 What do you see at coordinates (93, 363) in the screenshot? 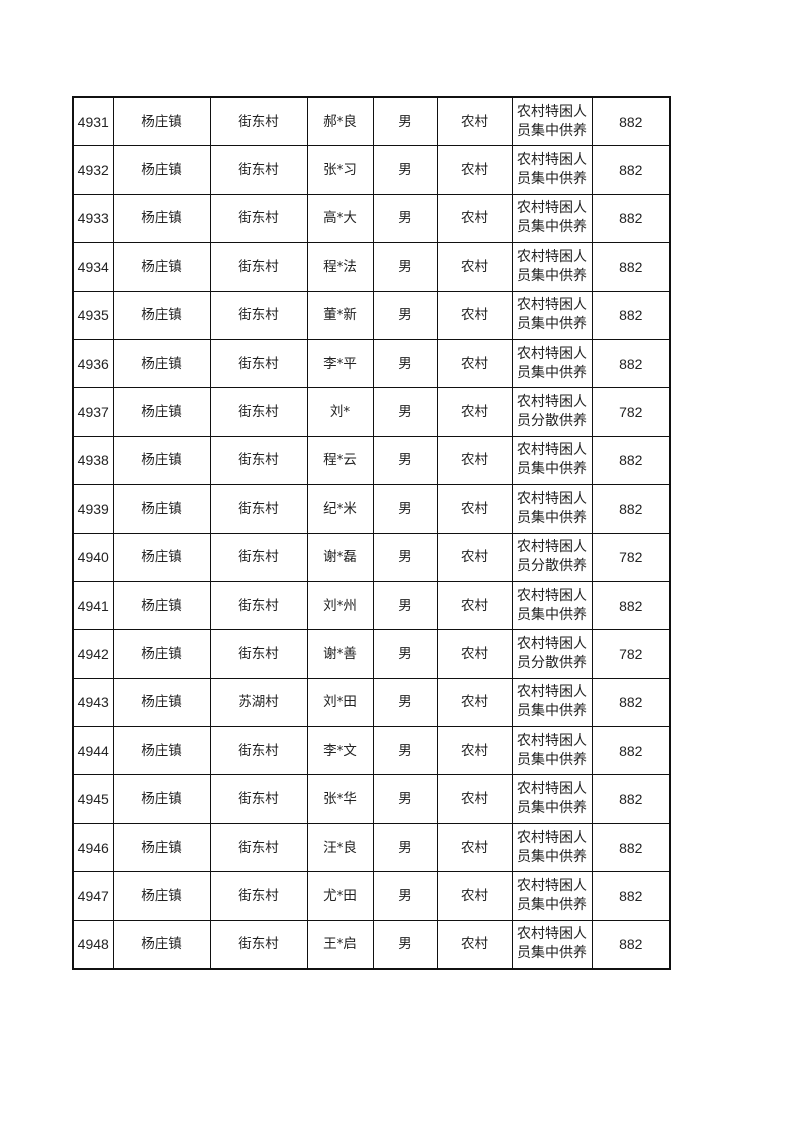
I see `record-number-cell: 4936` at bounding box center [93, 363].